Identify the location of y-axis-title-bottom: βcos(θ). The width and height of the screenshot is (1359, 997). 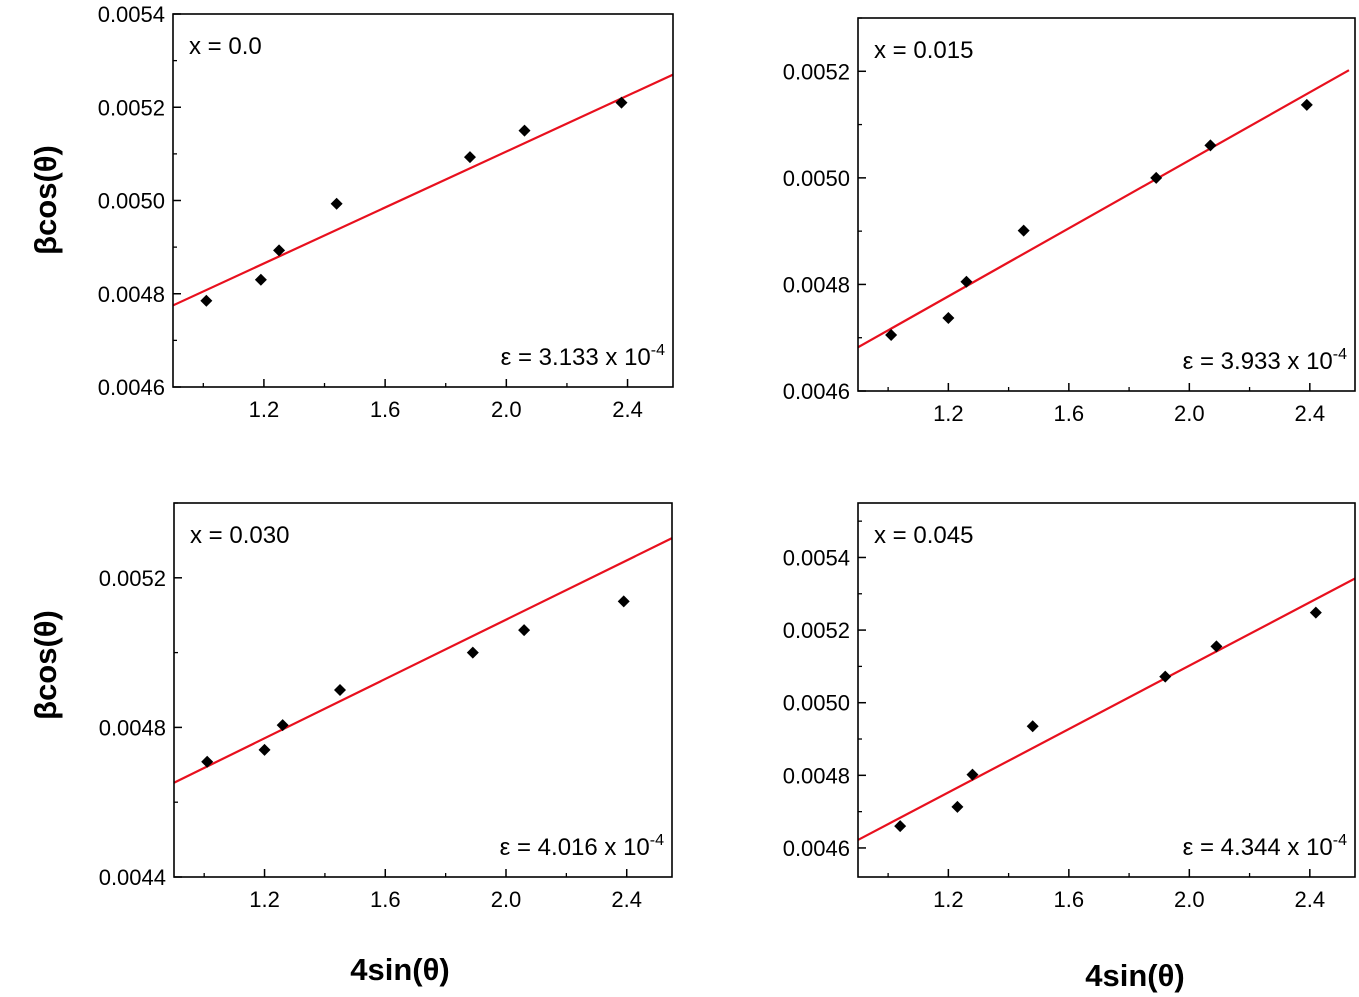
(45, 665).